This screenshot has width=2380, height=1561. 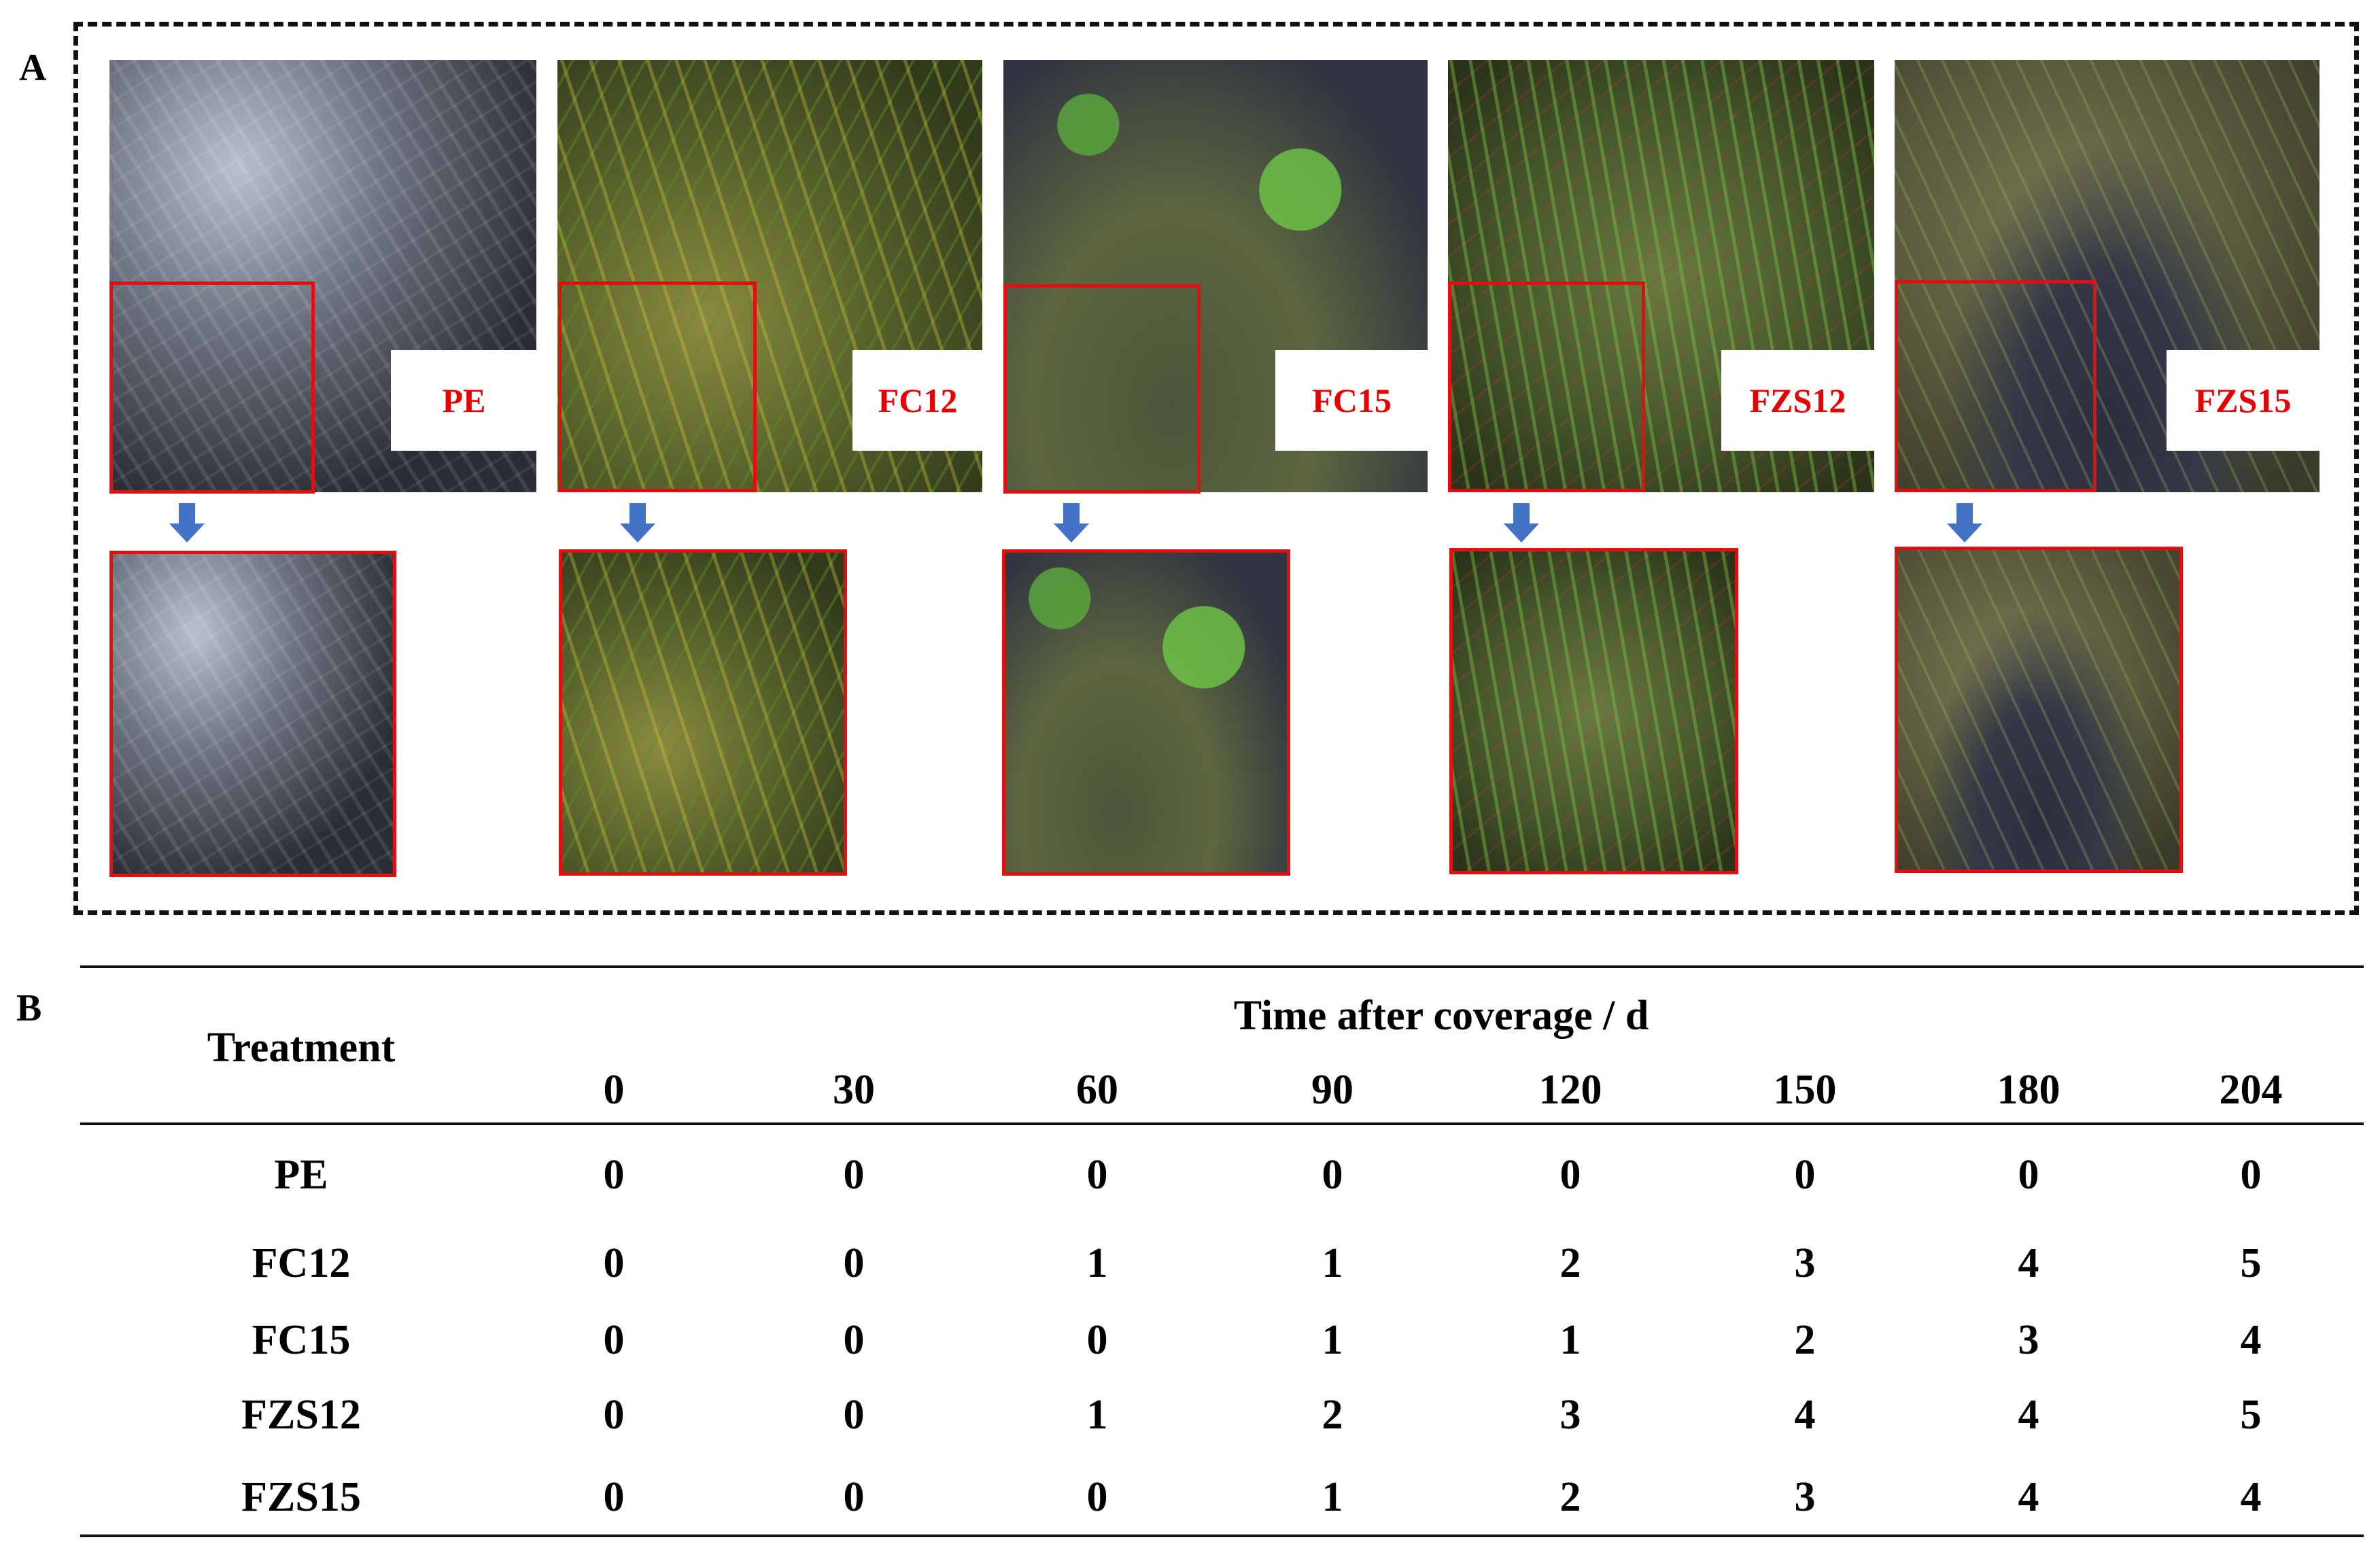 I want to click on zoom-photo-fzs12, so click(x=1593, y=711).